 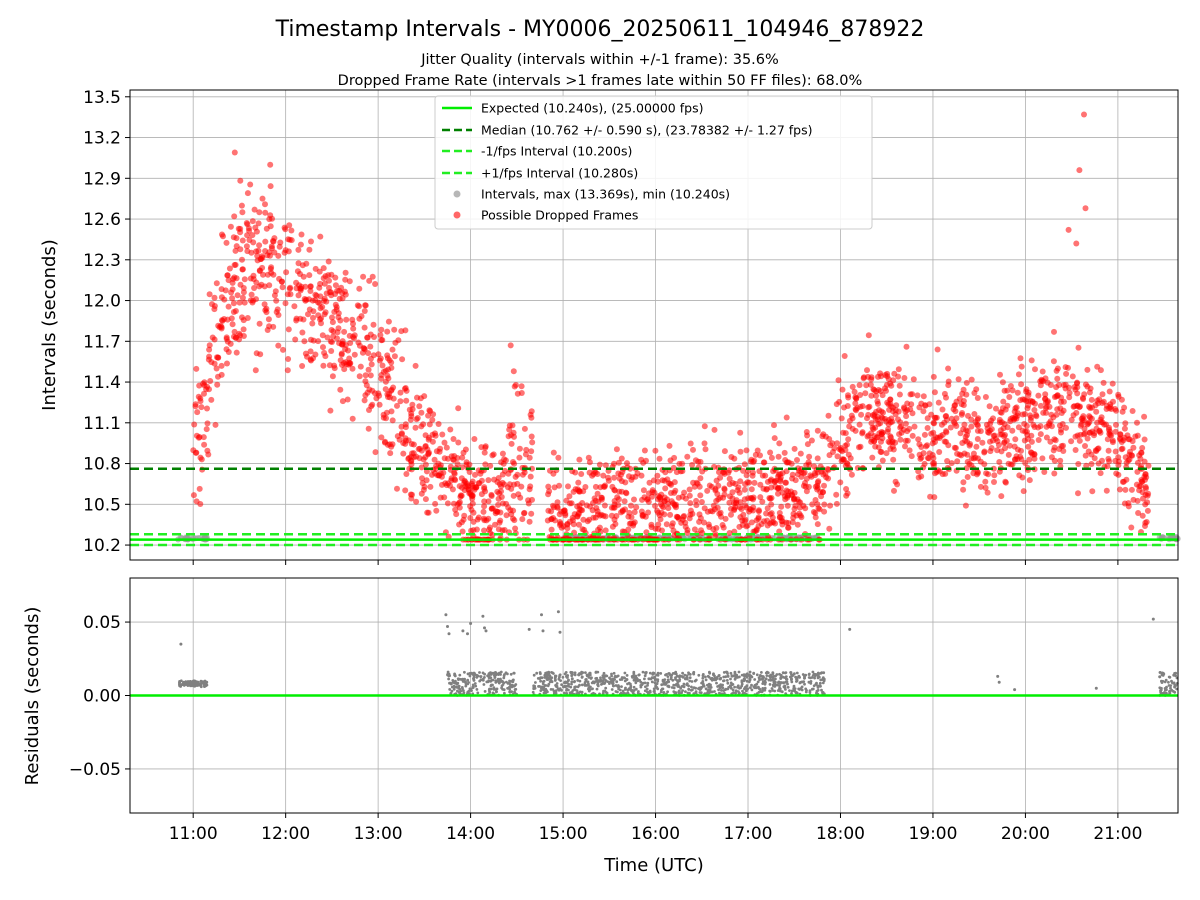 I want to click on intervals-x-tick-marks, so click(x=655, y=562).